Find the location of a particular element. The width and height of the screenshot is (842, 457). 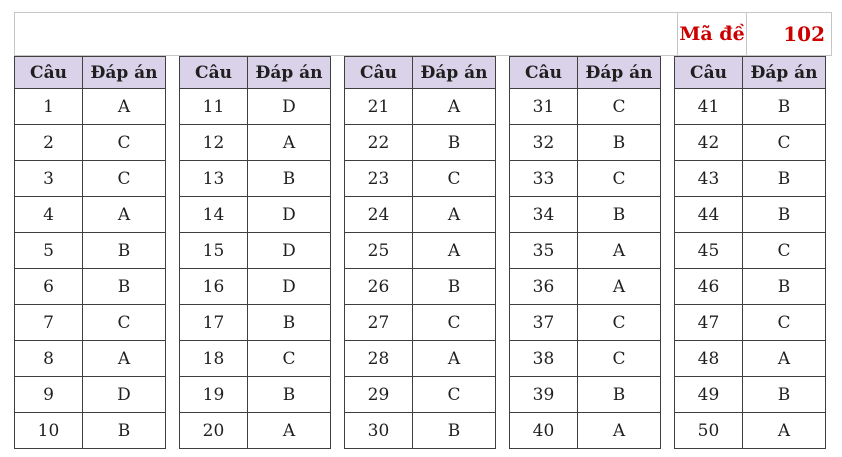

answer-row: 39 B is located at coordinates (585, 394).